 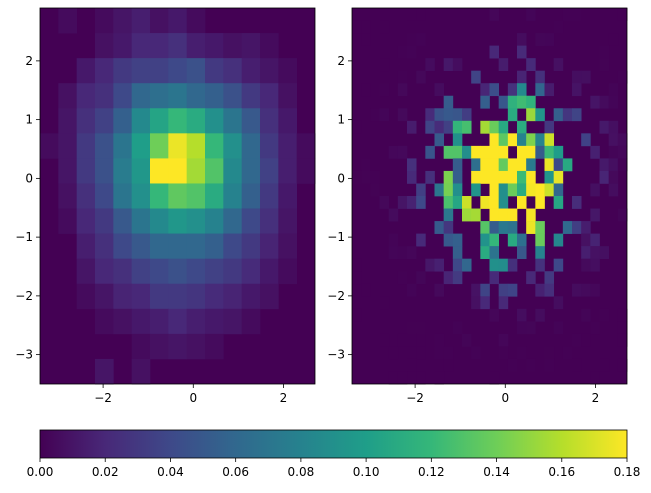 I want to click on colorbar-tick-label: 0.18, so click(x=627, y=472).